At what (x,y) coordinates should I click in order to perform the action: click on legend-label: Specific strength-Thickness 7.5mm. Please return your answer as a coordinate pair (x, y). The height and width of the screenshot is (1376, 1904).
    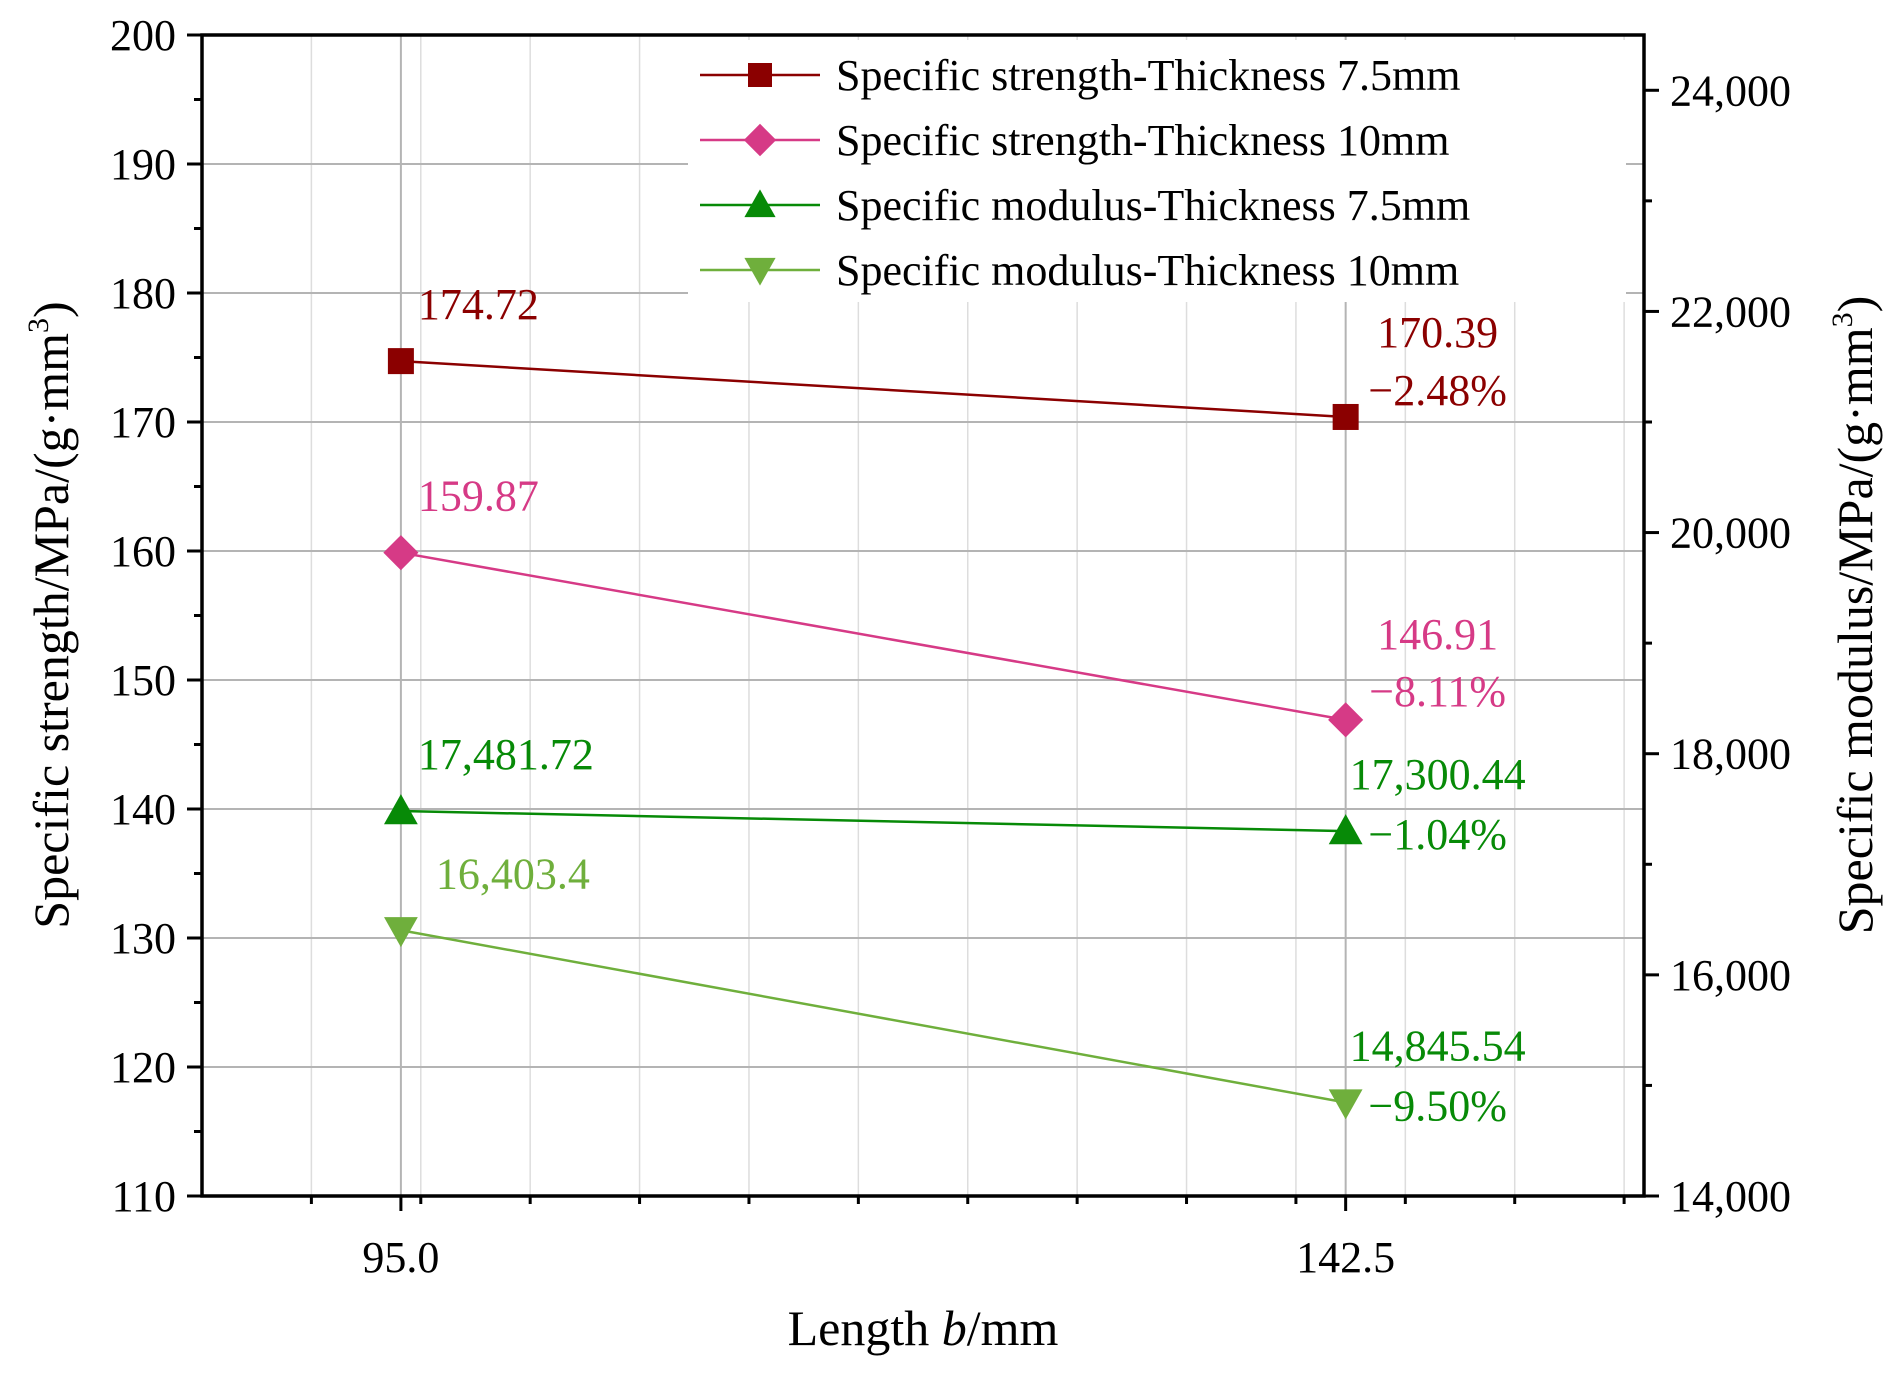
    Looking at the image, I should click on (1148, 75).